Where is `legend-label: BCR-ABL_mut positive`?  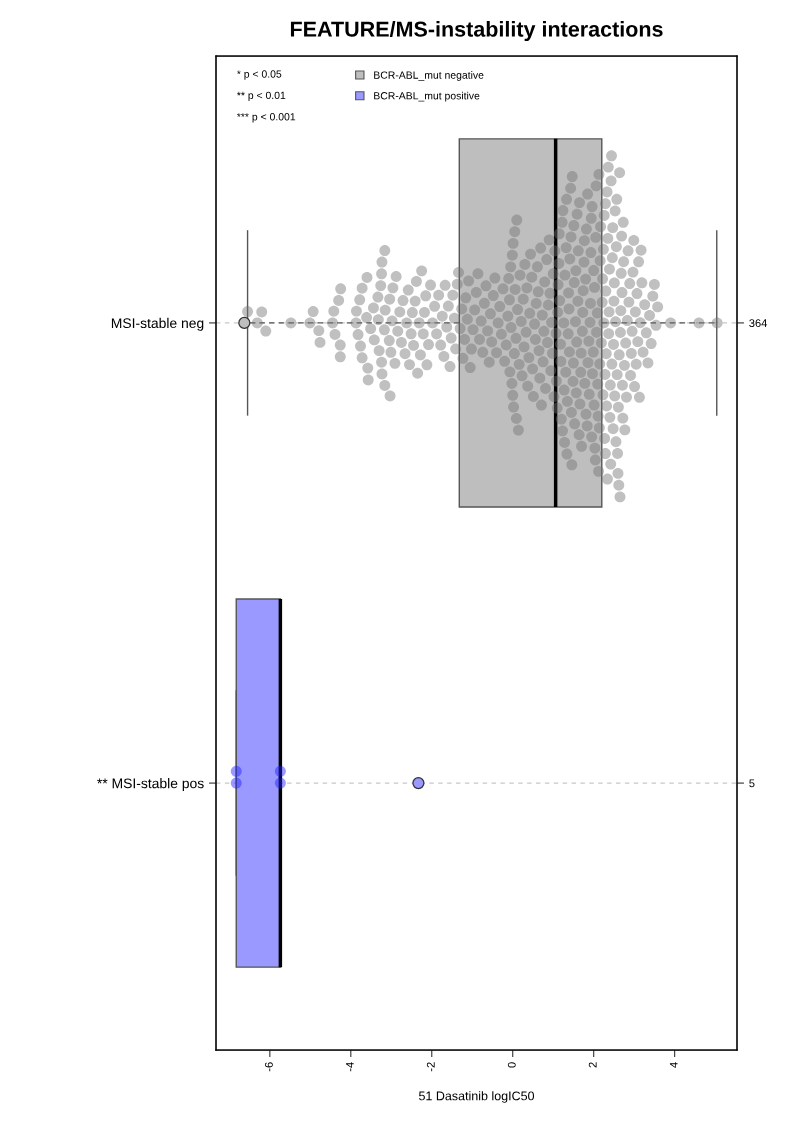 legend-label: BCR-ABL_mut positive is located at coordinates (427, 96).